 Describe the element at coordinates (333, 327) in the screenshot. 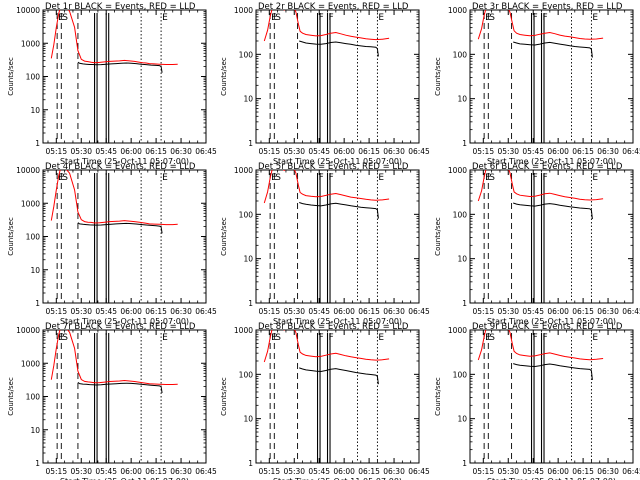

I see `chart-title: Det 8r BLACK = Events, RED = LLD` at that location.